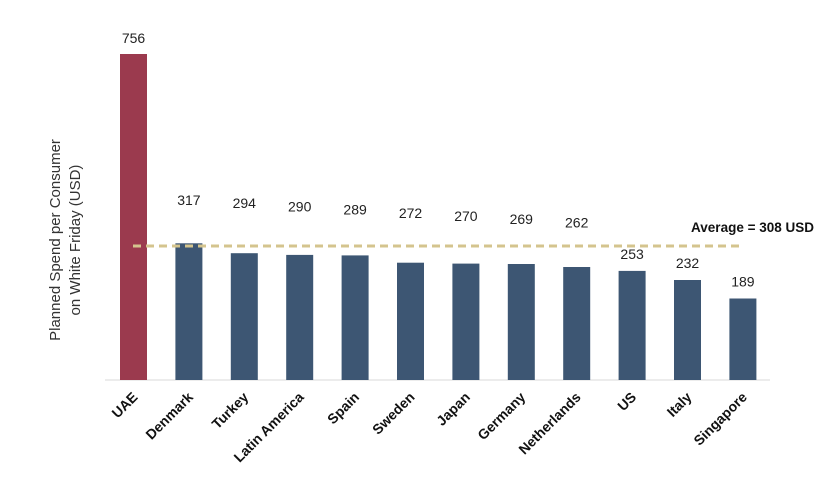 This screenshot has height=487, width=830. Describe the element at coordinates (244, 316) in the screenshot. I see `bar-turkey` at that location.